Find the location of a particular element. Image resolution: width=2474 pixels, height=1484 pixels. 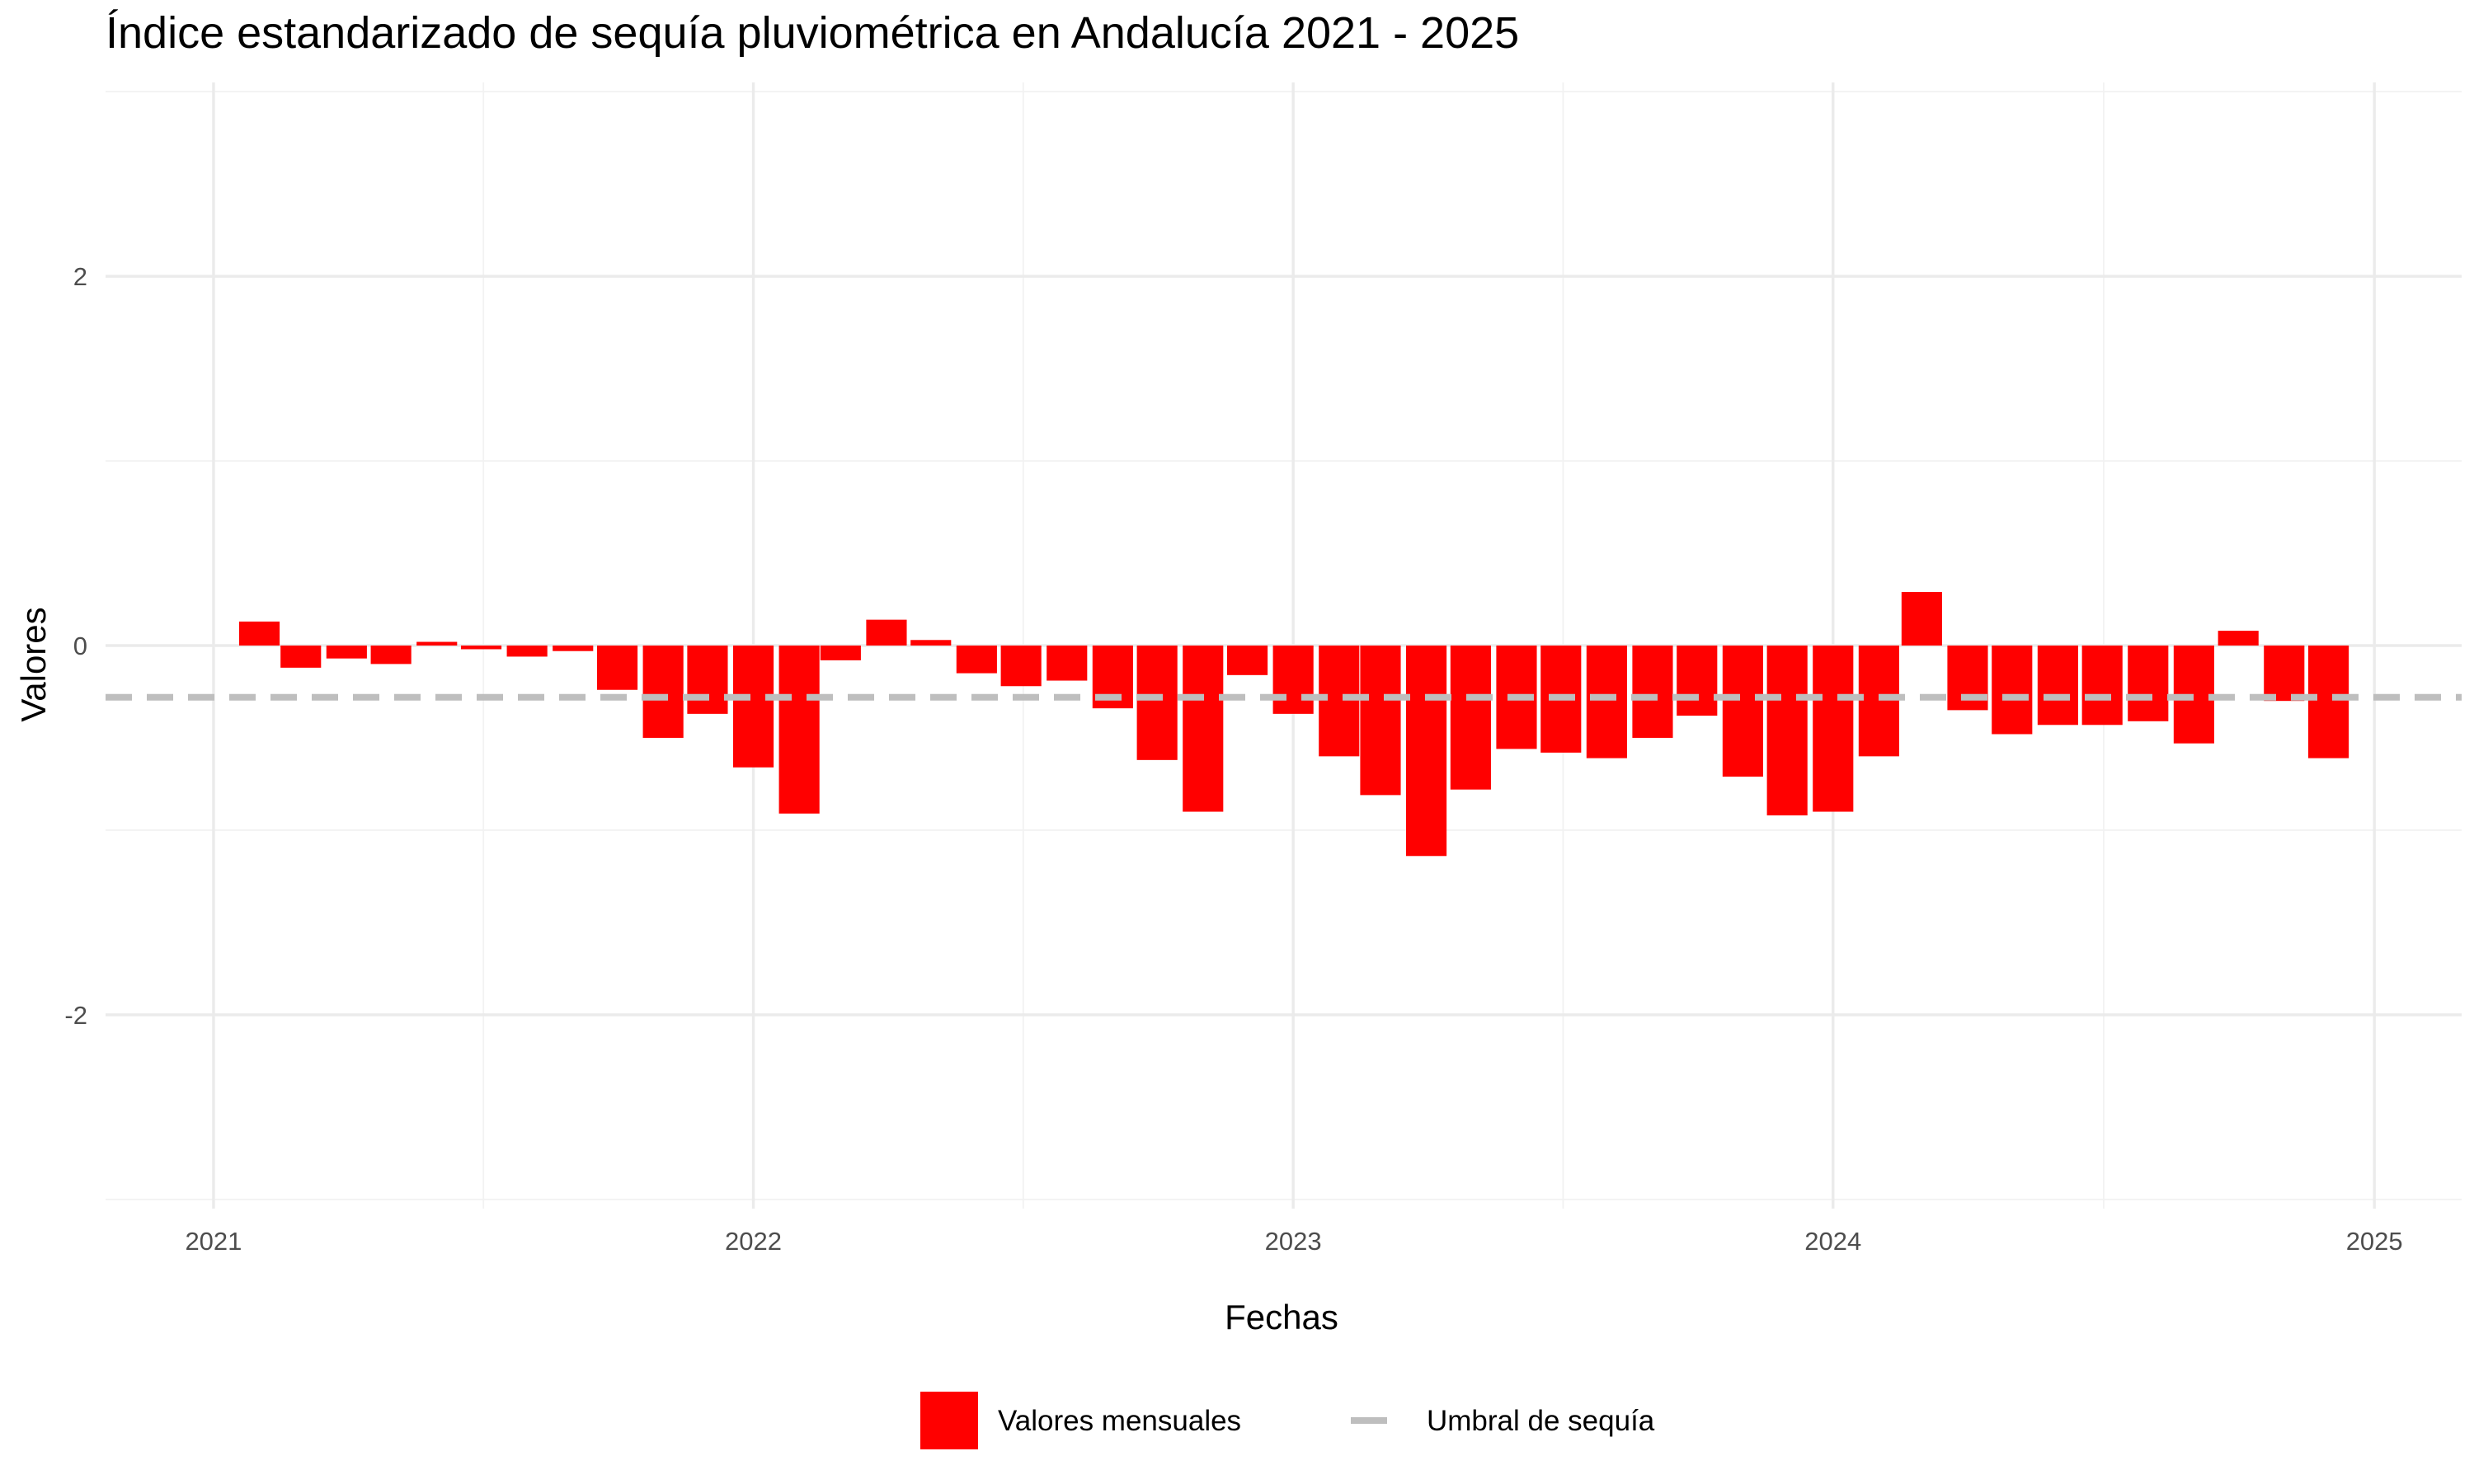

x-axis-title: Fechas is located at coordinates (1281, 1317).